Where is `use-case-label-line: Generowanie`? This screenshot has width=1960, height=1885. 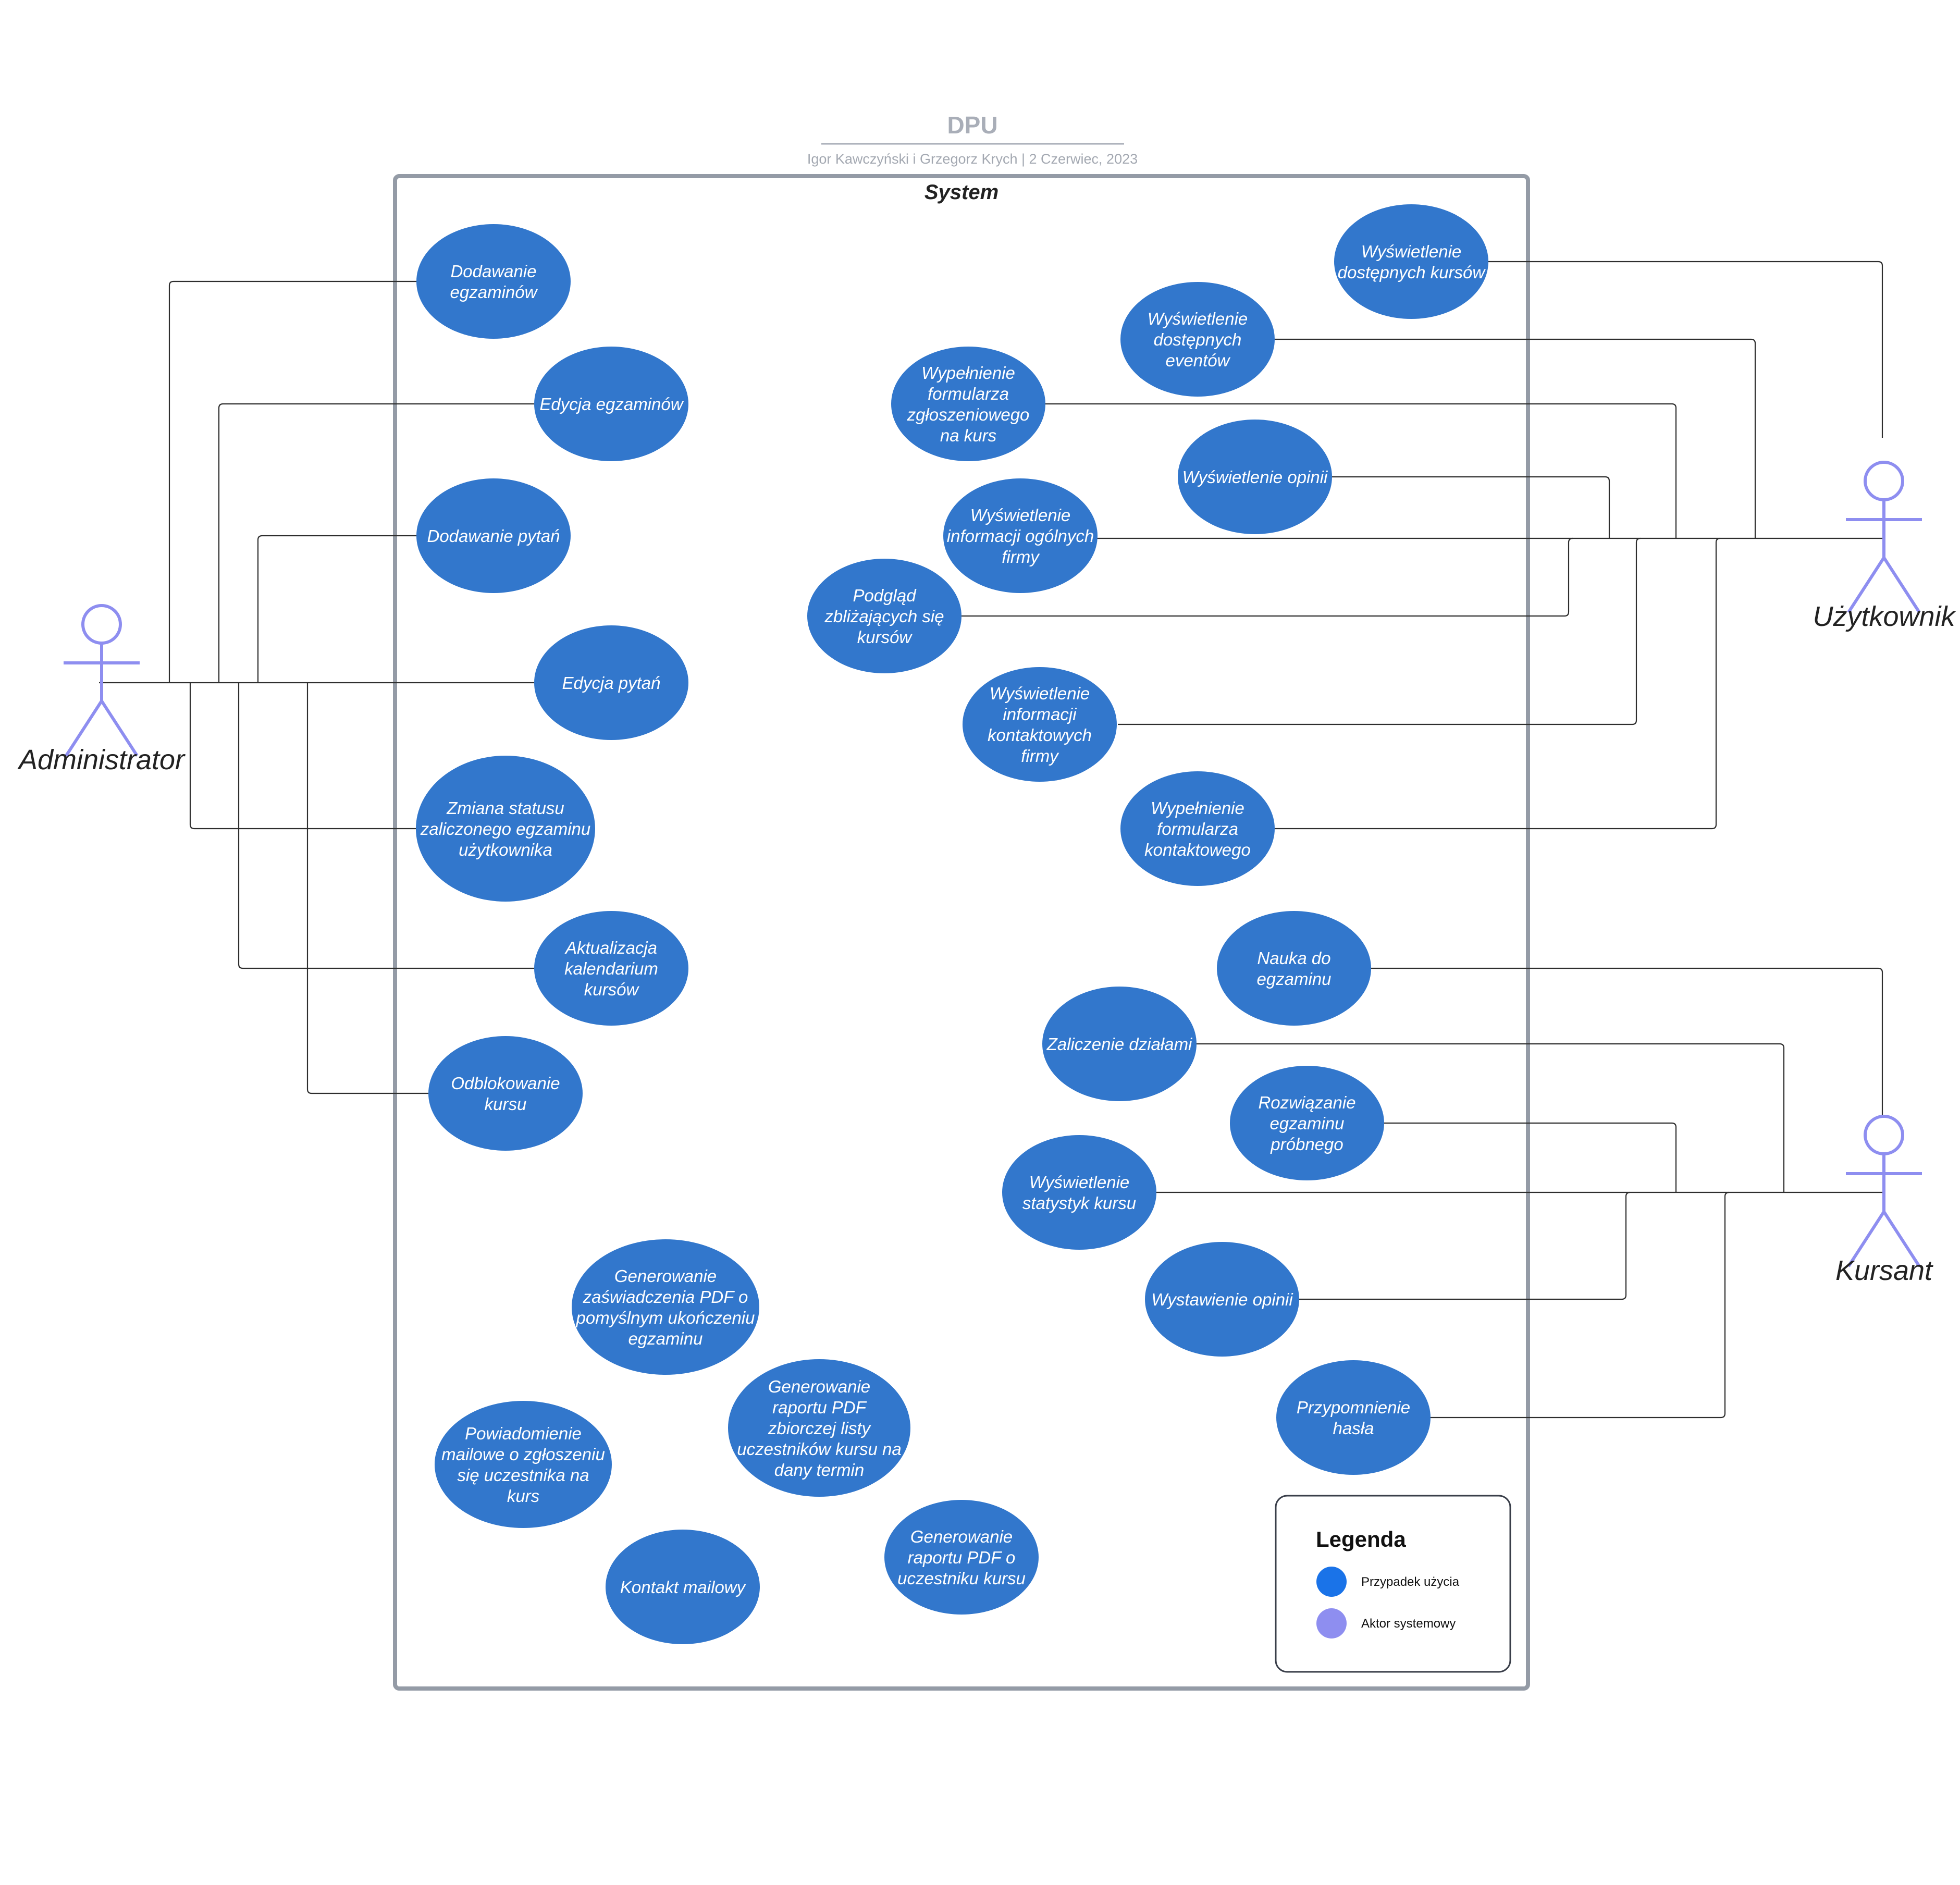 use-case-label-line: Generowanie is located at coordinates (961, 1536).